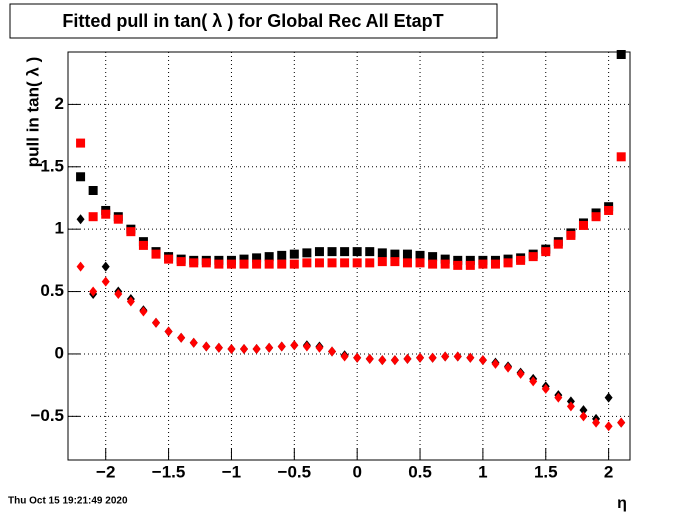  Describe the element at coordinates (105, 471) in the screenshot. I see `x-tick-label: −2` at that location.